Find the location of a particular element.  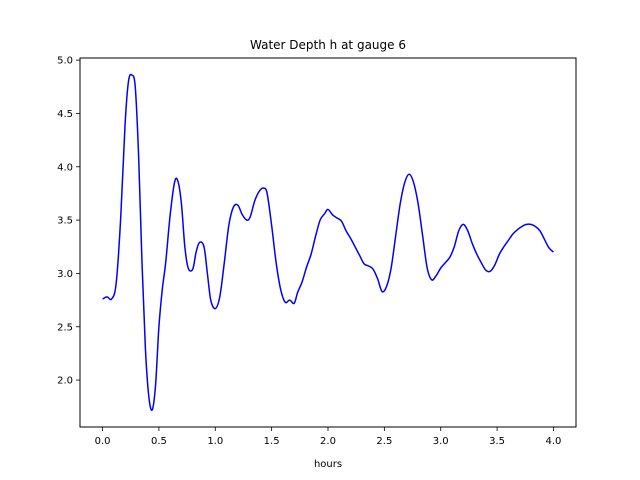

y-tick-label: 4.5 is located at coordinates (65, 114).